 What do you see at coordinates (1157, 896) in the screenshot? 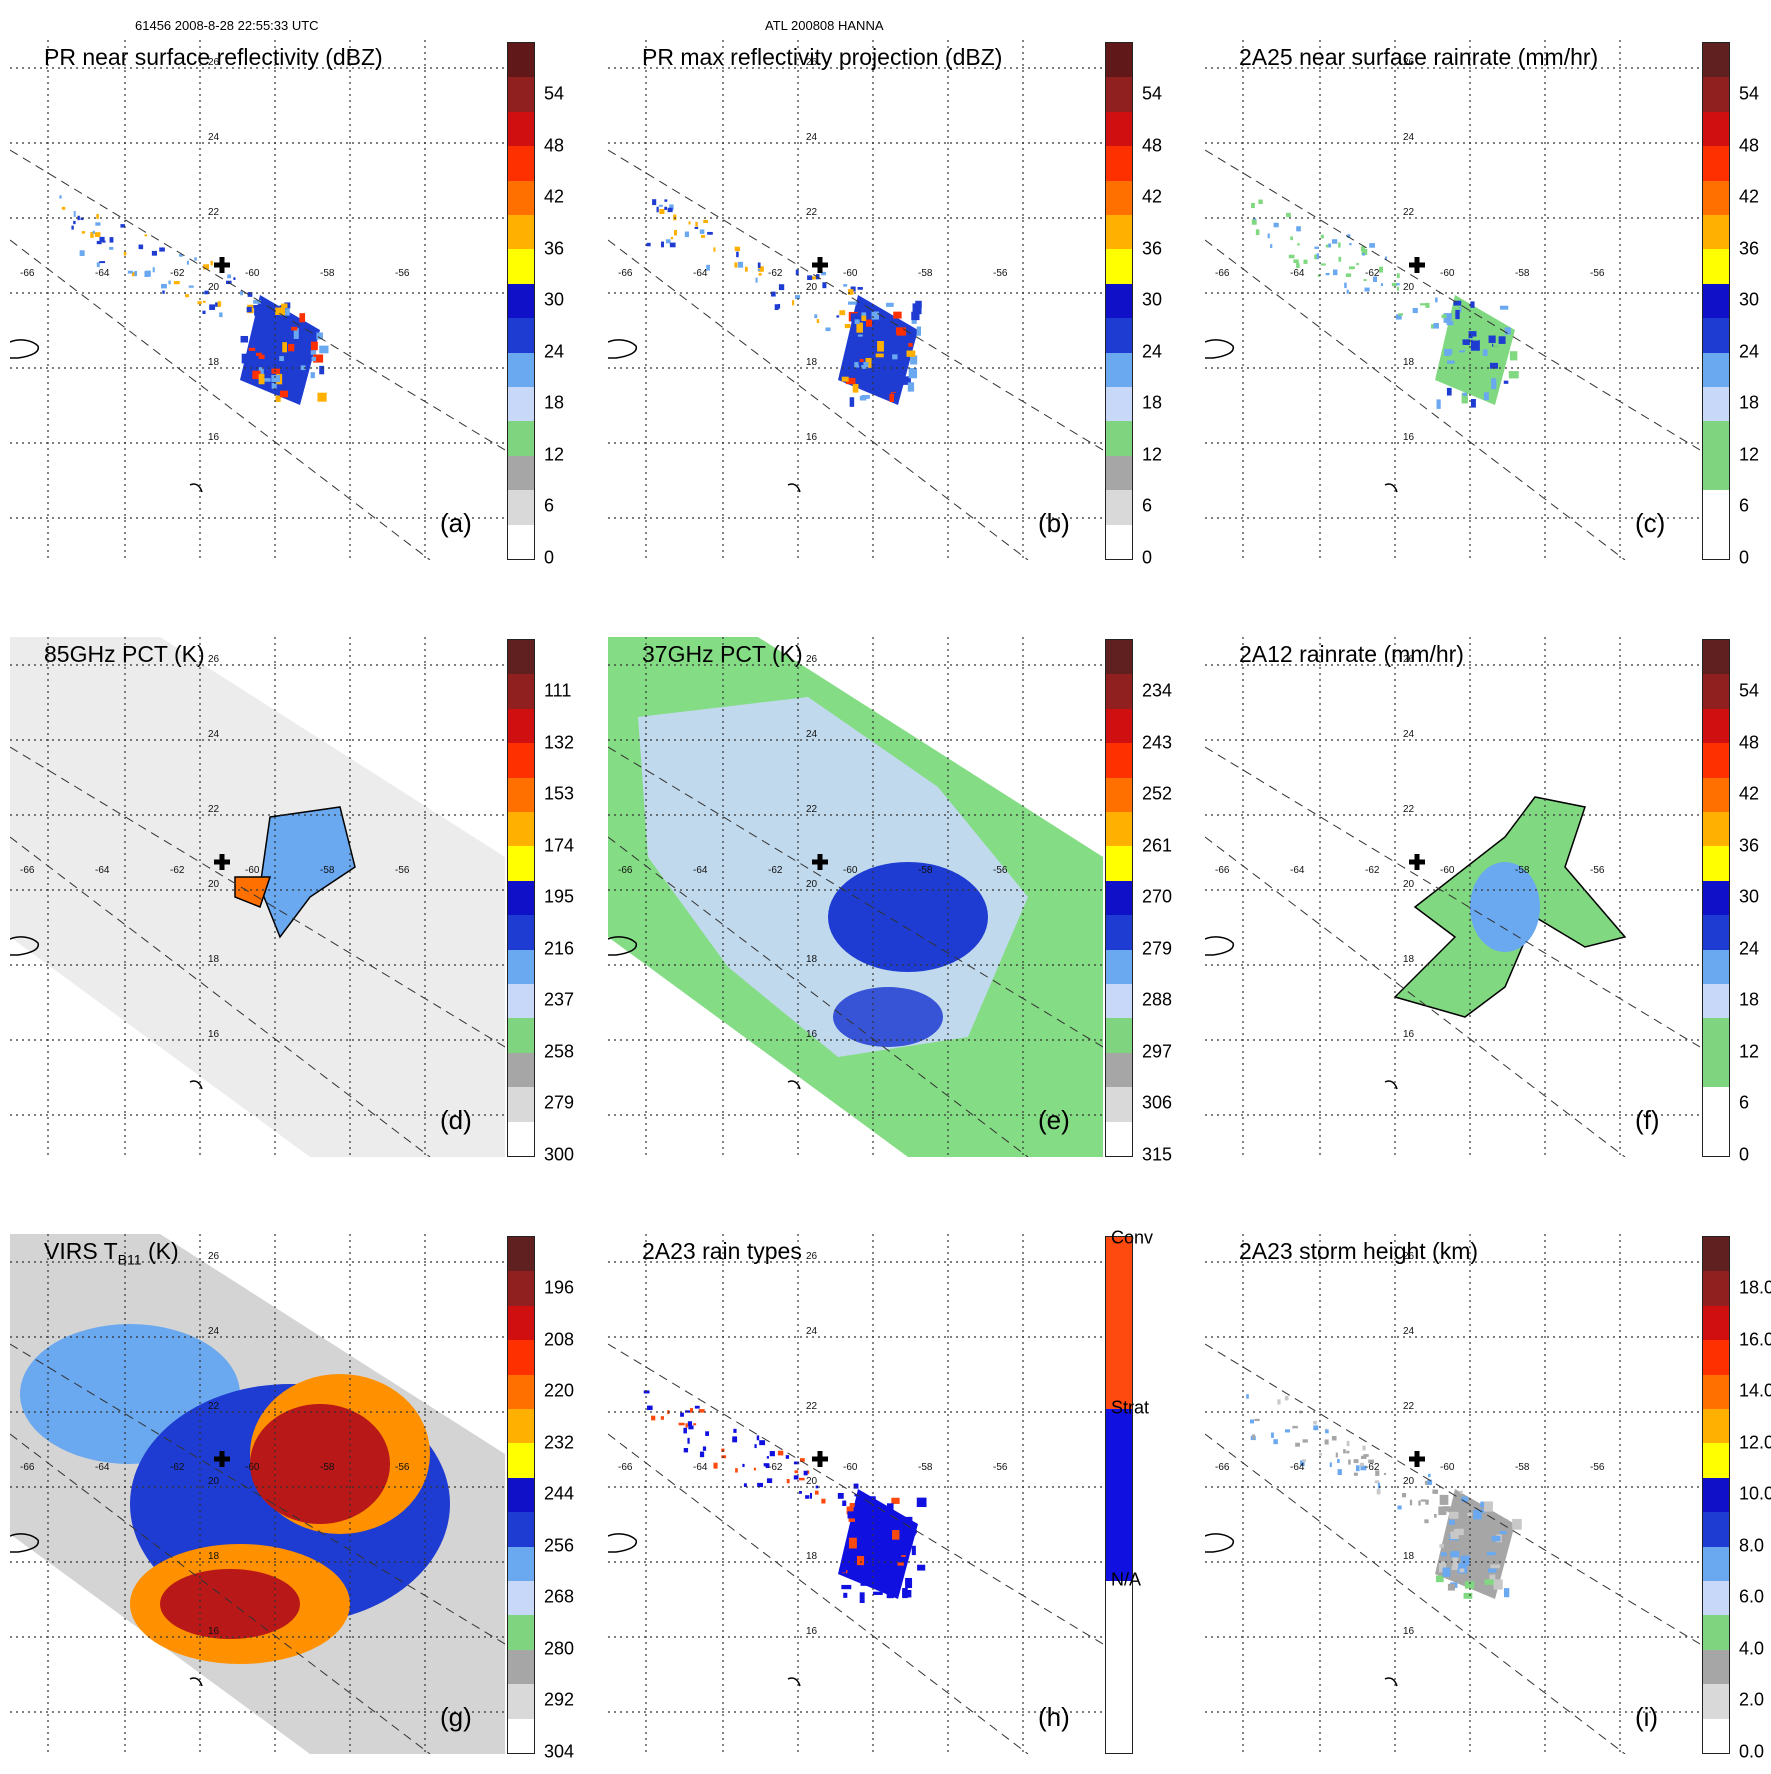
I see `colorbar-tick-label: 270` at bounding box center [1157, 896].